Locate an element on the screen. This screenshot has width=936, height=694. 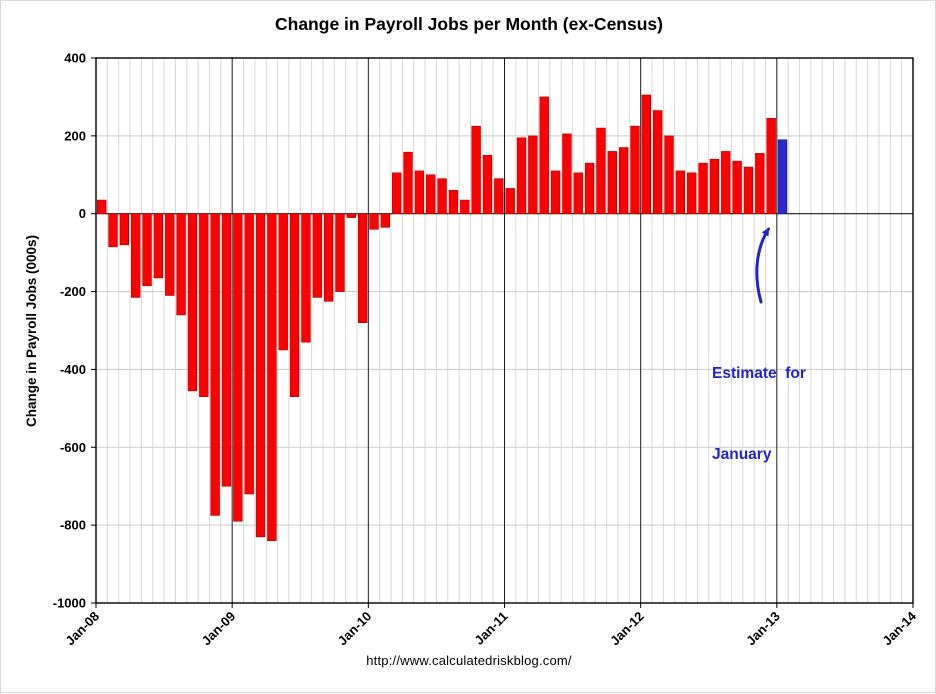
y-tick-label: 400 is located at coordinates (75, 58).